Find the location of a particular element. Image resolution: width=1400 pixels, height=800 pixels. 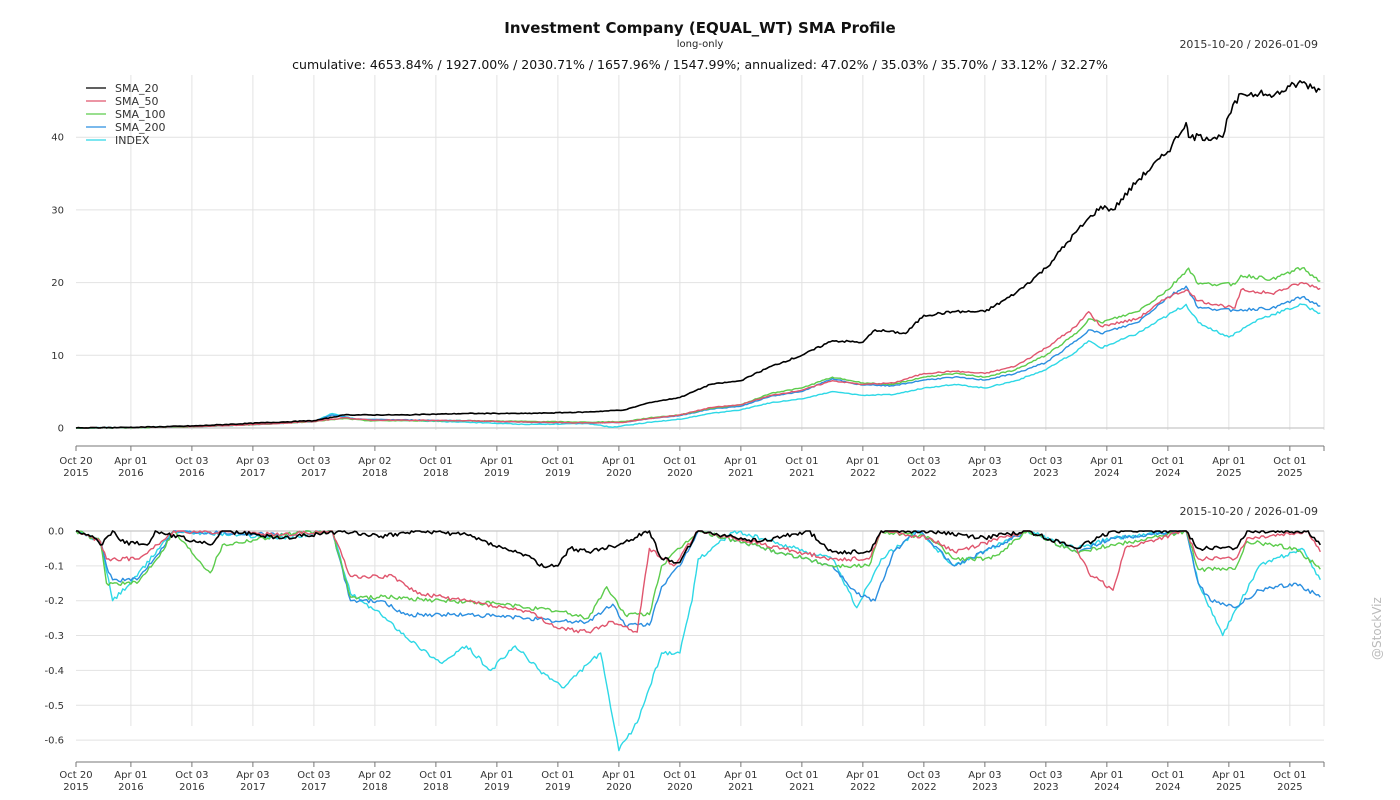

y-tick-label: 30 is located at coordinates (57, 210).